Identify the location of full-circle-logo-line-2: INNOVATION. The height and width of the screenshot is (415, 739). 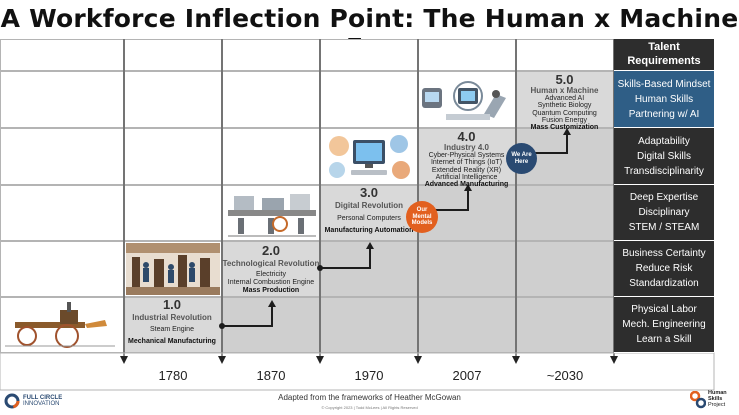
(41, 404).